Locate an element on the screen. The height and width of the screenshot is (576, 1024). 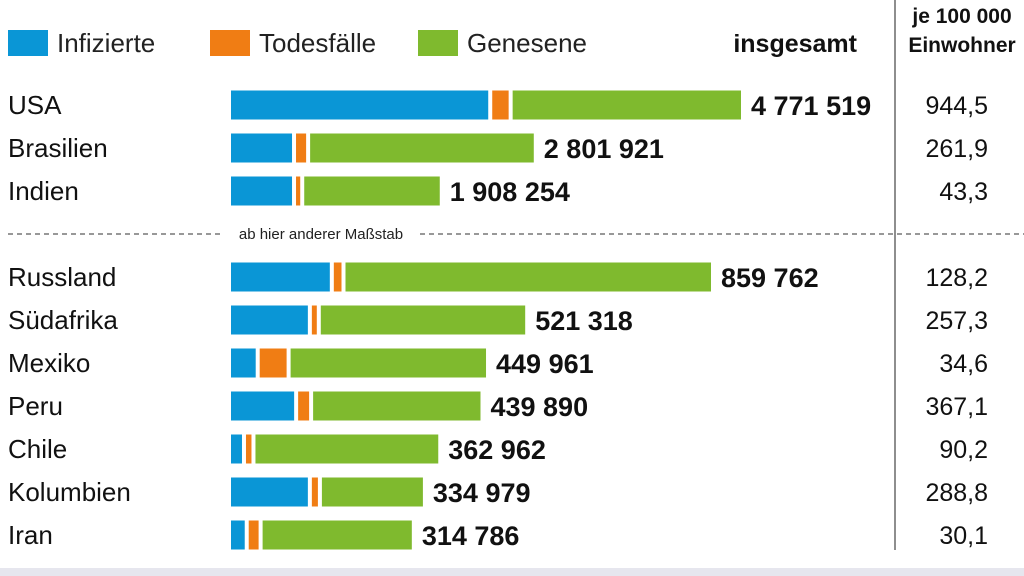
bar-recovered-mexiko is located at coordinates (388, 363).